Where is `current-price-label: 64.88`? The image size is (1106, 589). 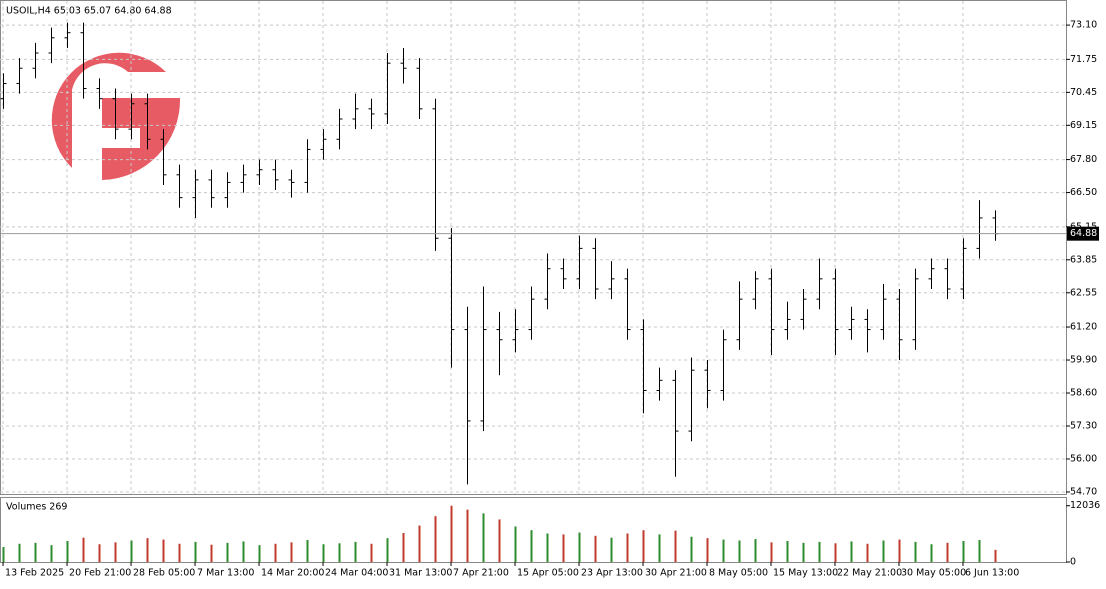 current-price-label: 64.88 is located at coordinates (1083, 233).